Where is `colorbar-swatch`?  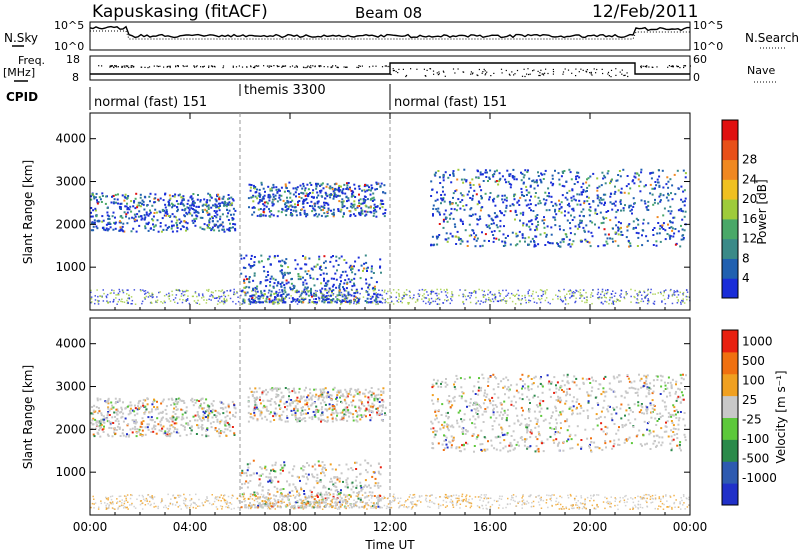 colorbar-swatch is located at coordinates (730, 170).